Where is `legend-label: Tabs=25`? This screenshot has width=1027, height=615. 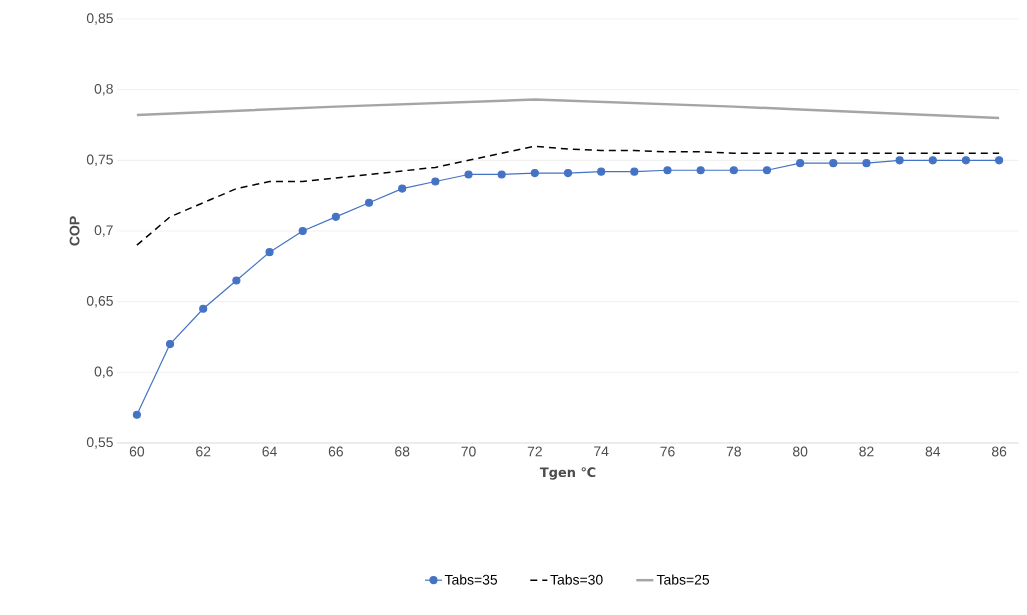
legend-label: Tabs=25 is located at coordinates (683, 579).